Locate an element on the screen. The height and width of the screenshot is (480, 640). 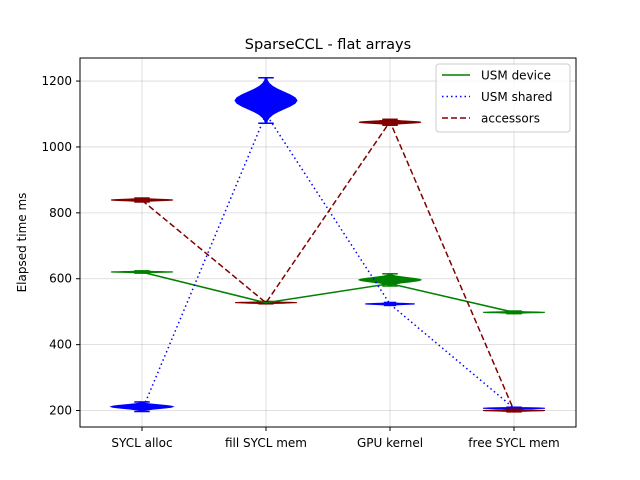
legend-label-usm-device: USM device is located at coordinates (516, 76).